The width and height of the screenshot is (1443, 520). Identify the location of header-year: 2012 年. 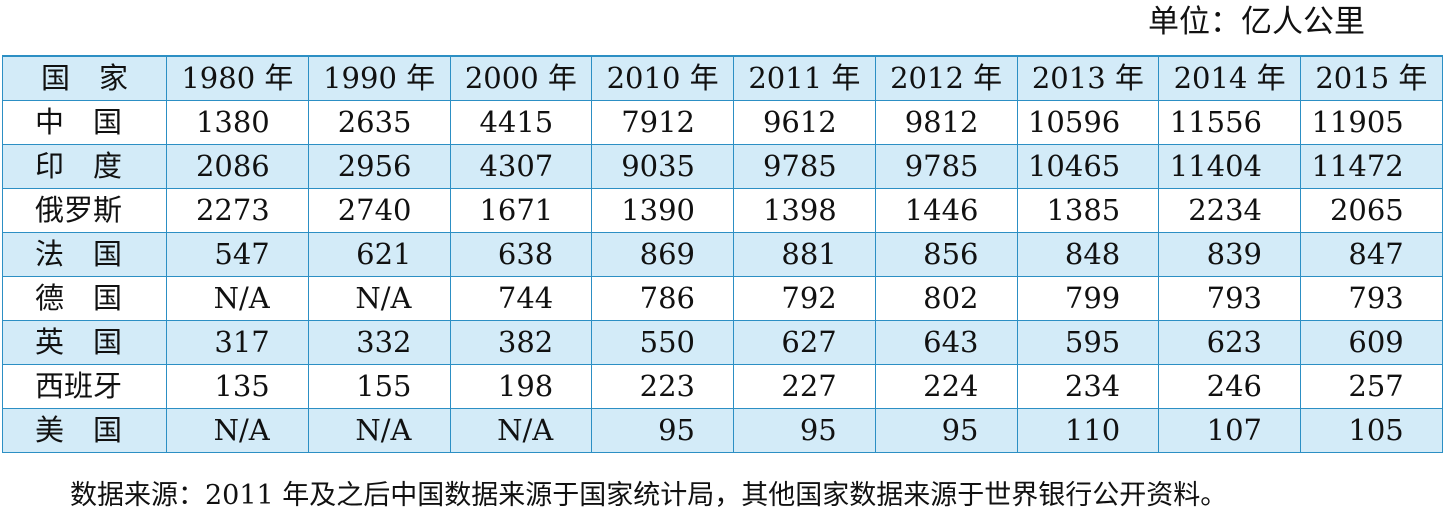
(946, 78).